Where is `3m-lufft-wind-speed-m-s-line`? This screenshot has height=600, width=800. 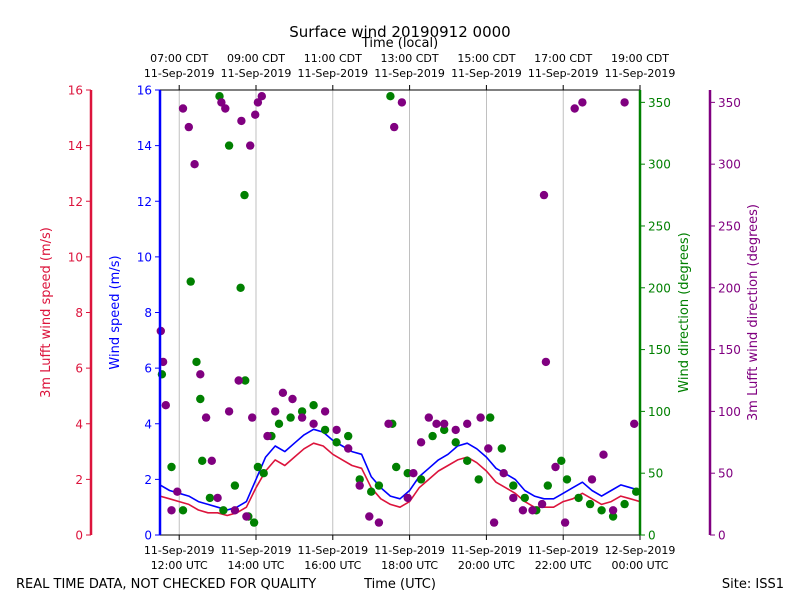
3m-lufft-wind-speed-m-s-line is located at coordinates (400, 479).